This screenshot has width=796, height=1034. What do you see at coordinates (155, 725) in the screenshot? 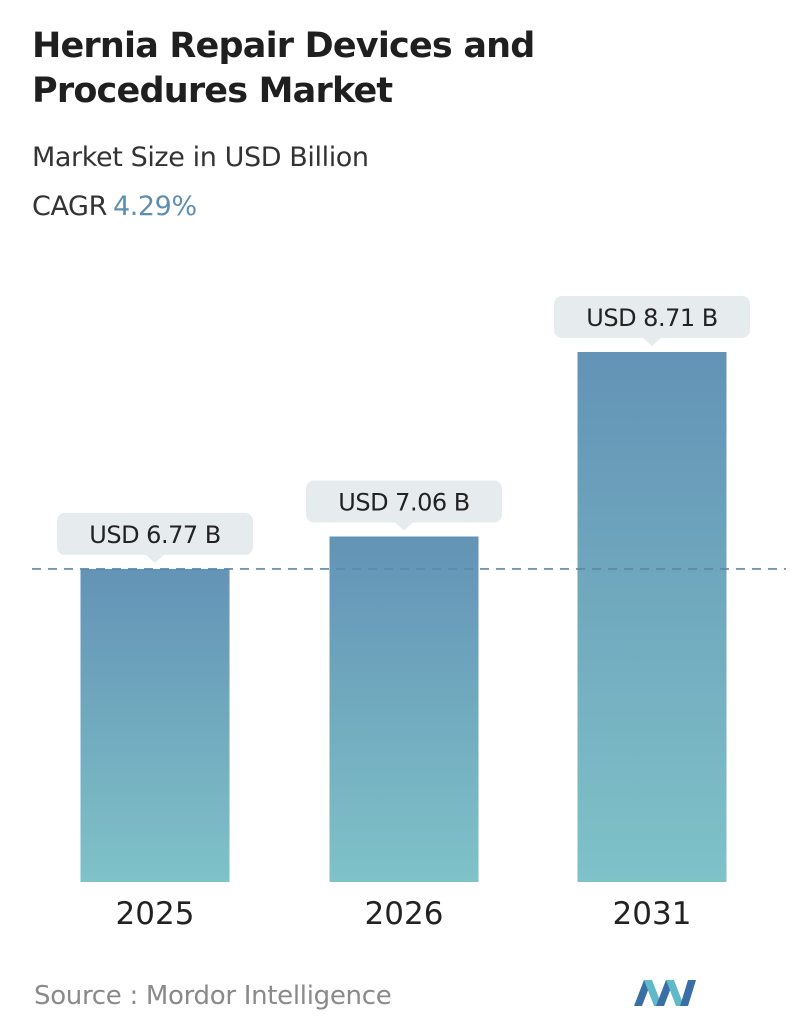
I see `bar-2025` at bounding box center [155, 725].